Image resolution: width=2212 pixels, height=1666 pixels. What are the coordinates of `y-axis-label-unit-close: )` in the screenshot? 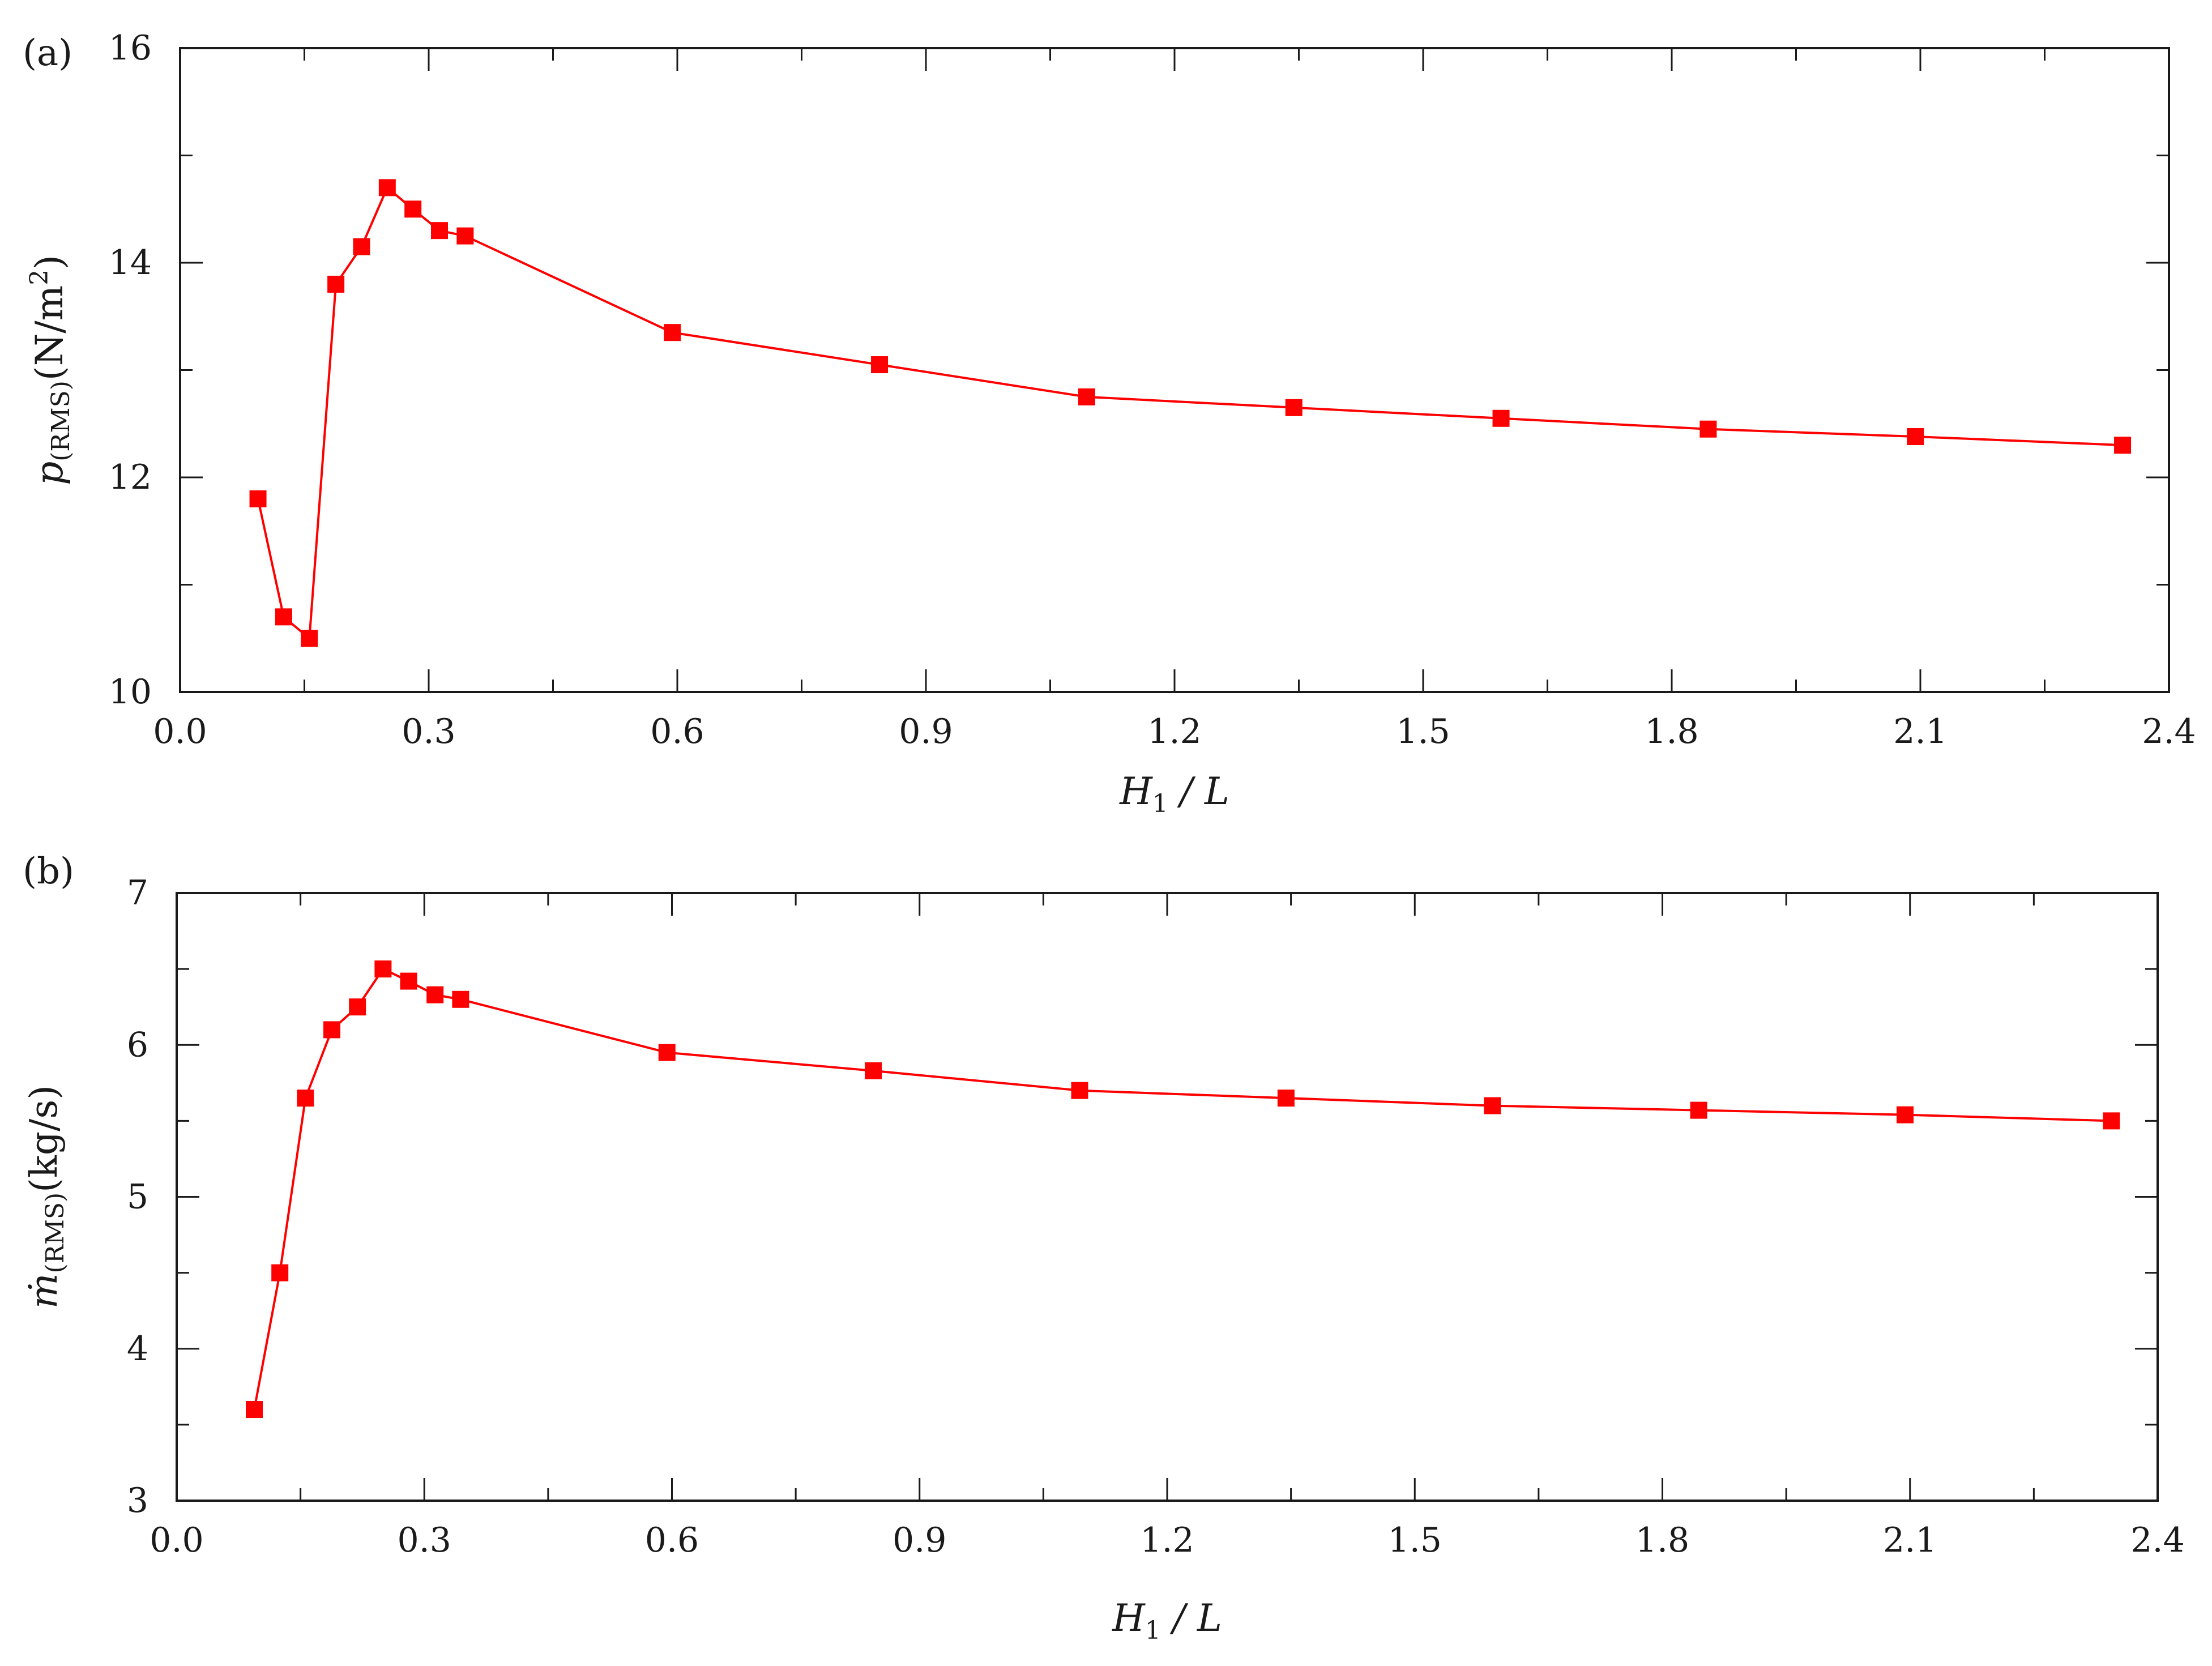 It's located at (50, 262).